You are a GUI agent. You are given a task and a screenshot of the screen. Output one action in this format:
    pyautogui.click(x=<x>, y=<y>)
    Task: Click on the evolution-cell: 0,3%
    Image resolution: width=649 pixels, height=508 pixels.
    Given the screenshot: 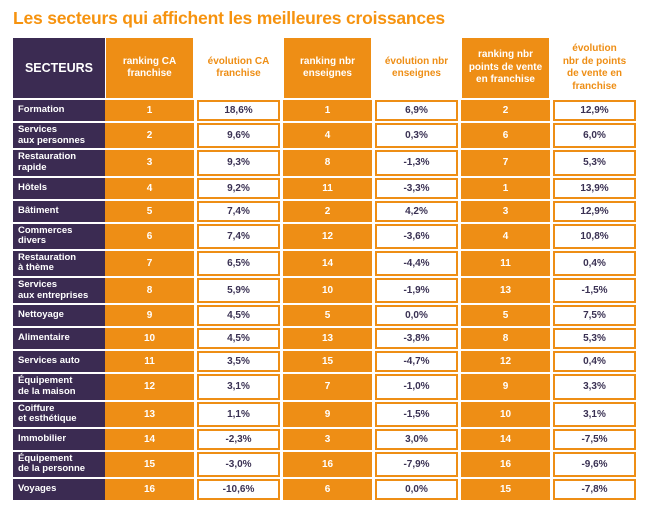 What is the action you would take?
    pyautogui.click(x=416, y=136)
    